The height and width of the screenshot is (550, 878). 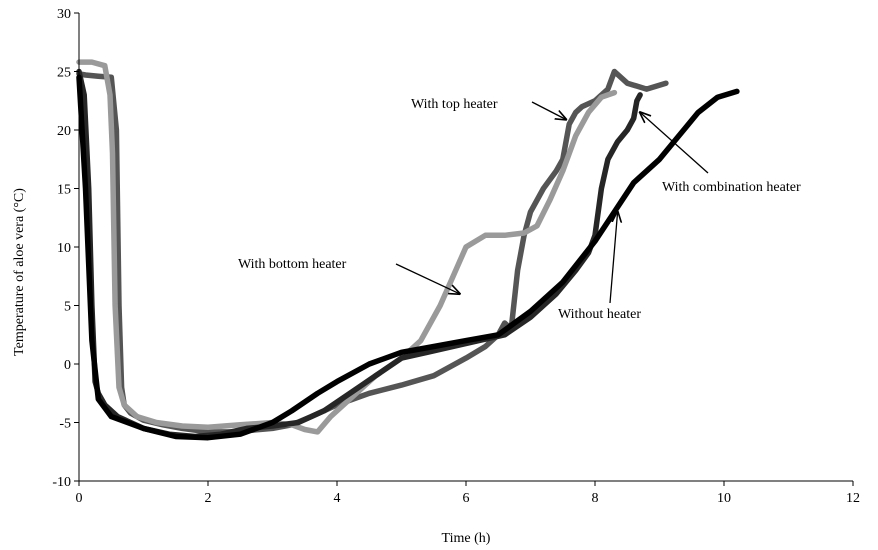 I want to click on annotation-with-combination-heater: With combination heater, so click(x=720, y=153).